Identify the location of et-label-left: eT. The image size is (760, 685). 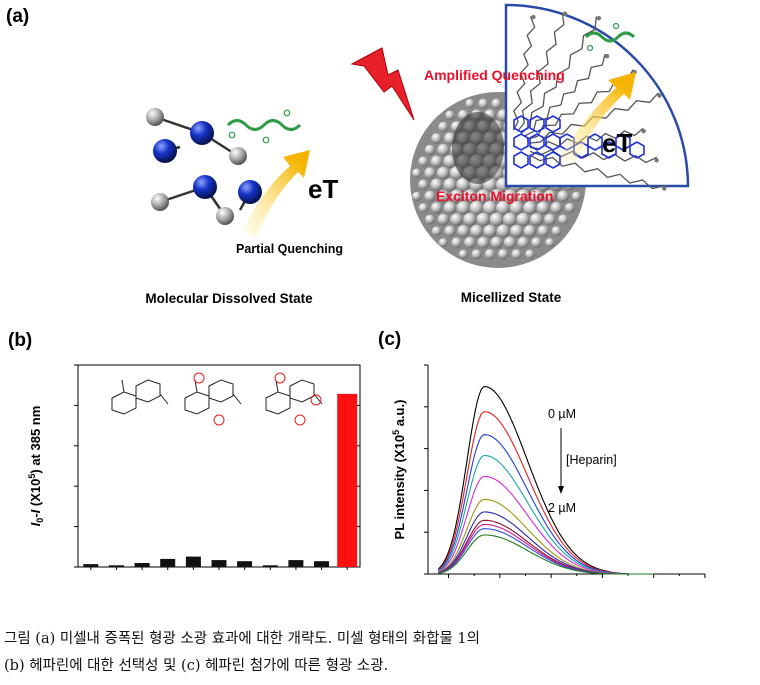
(323, 189).